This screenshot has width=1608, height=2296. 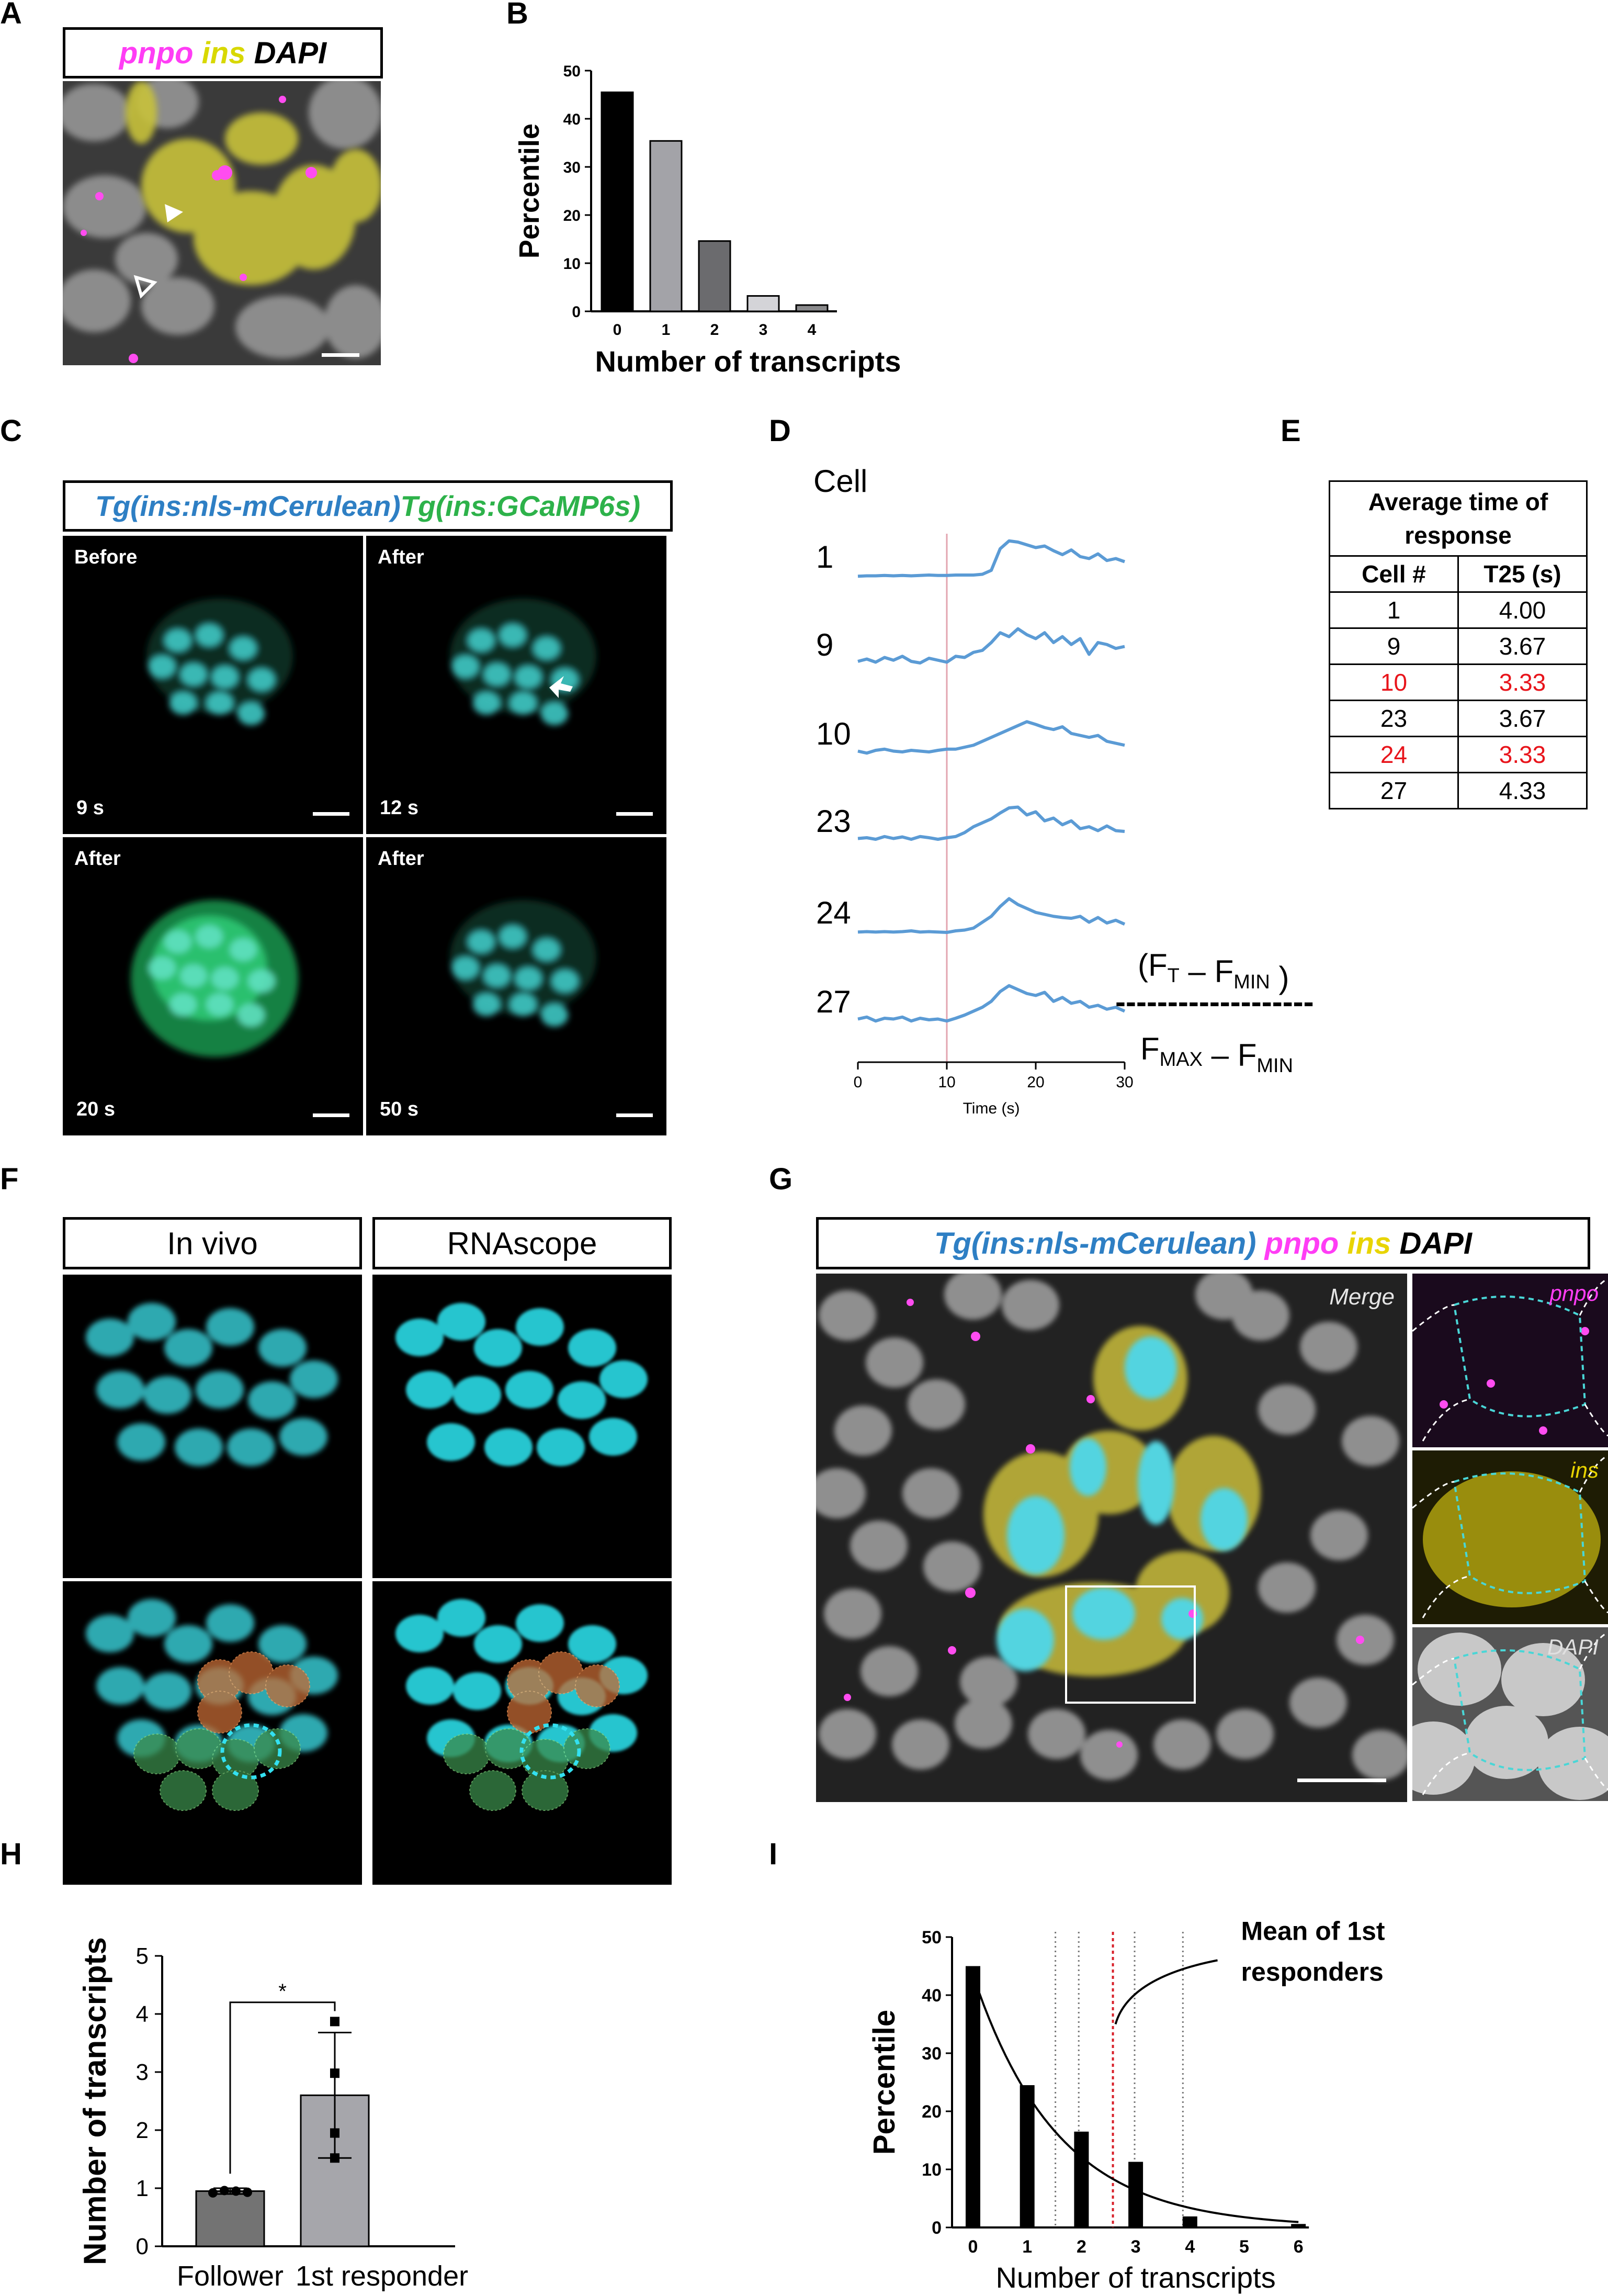 What do you see at coordinates (833, 912) in the screenshot?
I see `cell-id-label: 24` at bounding box center [833, 912].